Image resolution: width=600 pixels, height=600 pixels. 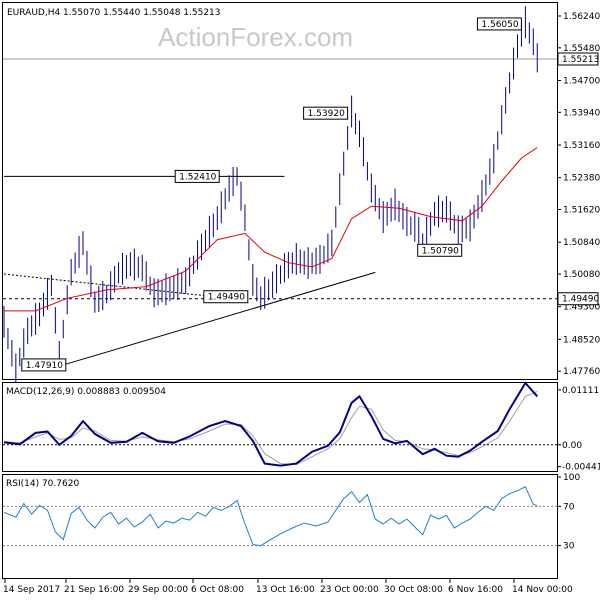 I want to click on macd-series, so click(x=271, y=424).